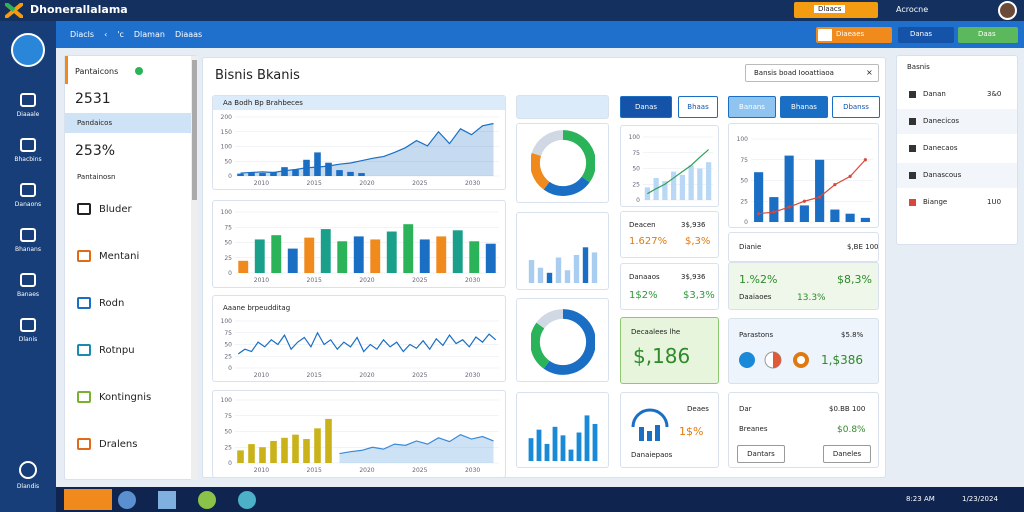  What do you see at coordinates (257, 75) in the screenshot?
I see `main-title: Bisnis Bkanis` at bounding box center [257, 75].